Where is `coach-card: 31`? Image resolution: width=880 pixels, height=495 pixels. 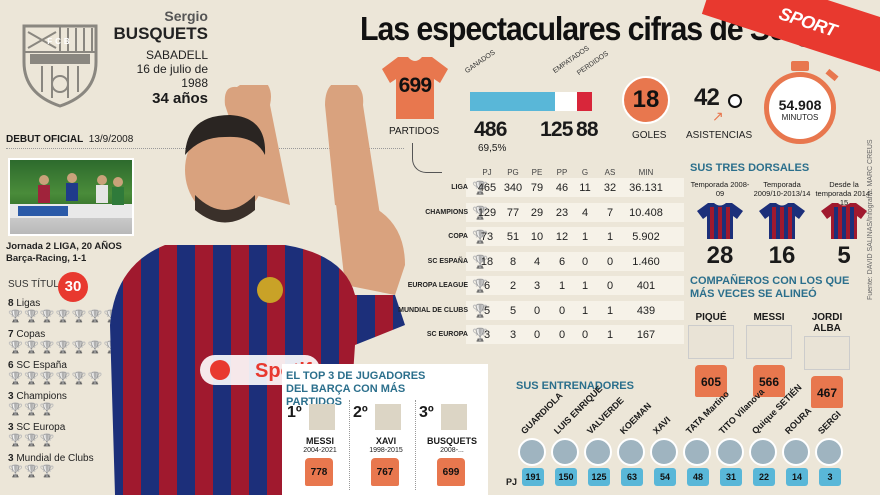
coach-card: 31 is located at coordinates (731, 462).